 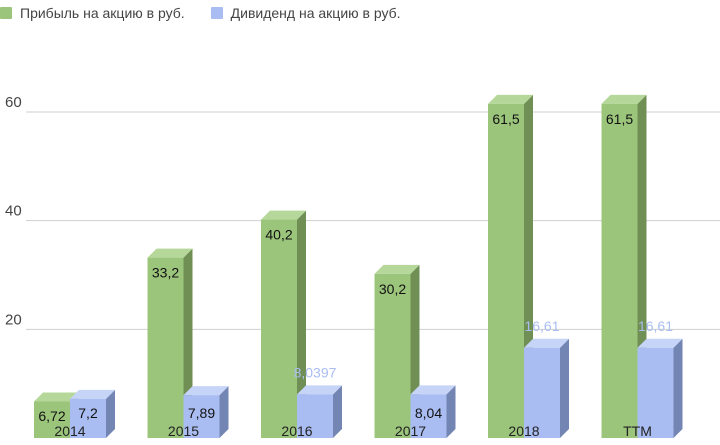 What do you see at coordinates (392, 355) in the screenshot?
I see `bar-profit-2017` at bounding box center [392, 355].